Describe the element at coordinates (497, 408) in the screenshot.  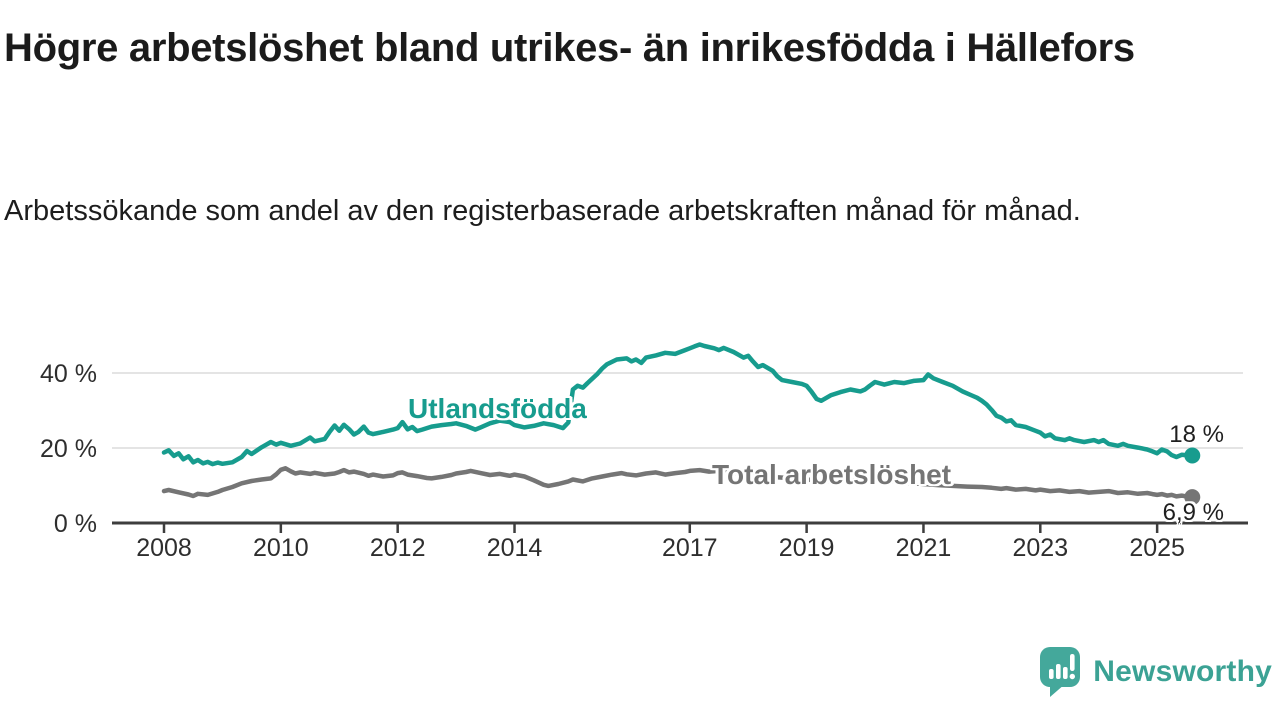
I see `series-label-utlandsfodda: Utlandsfödda` at that location.